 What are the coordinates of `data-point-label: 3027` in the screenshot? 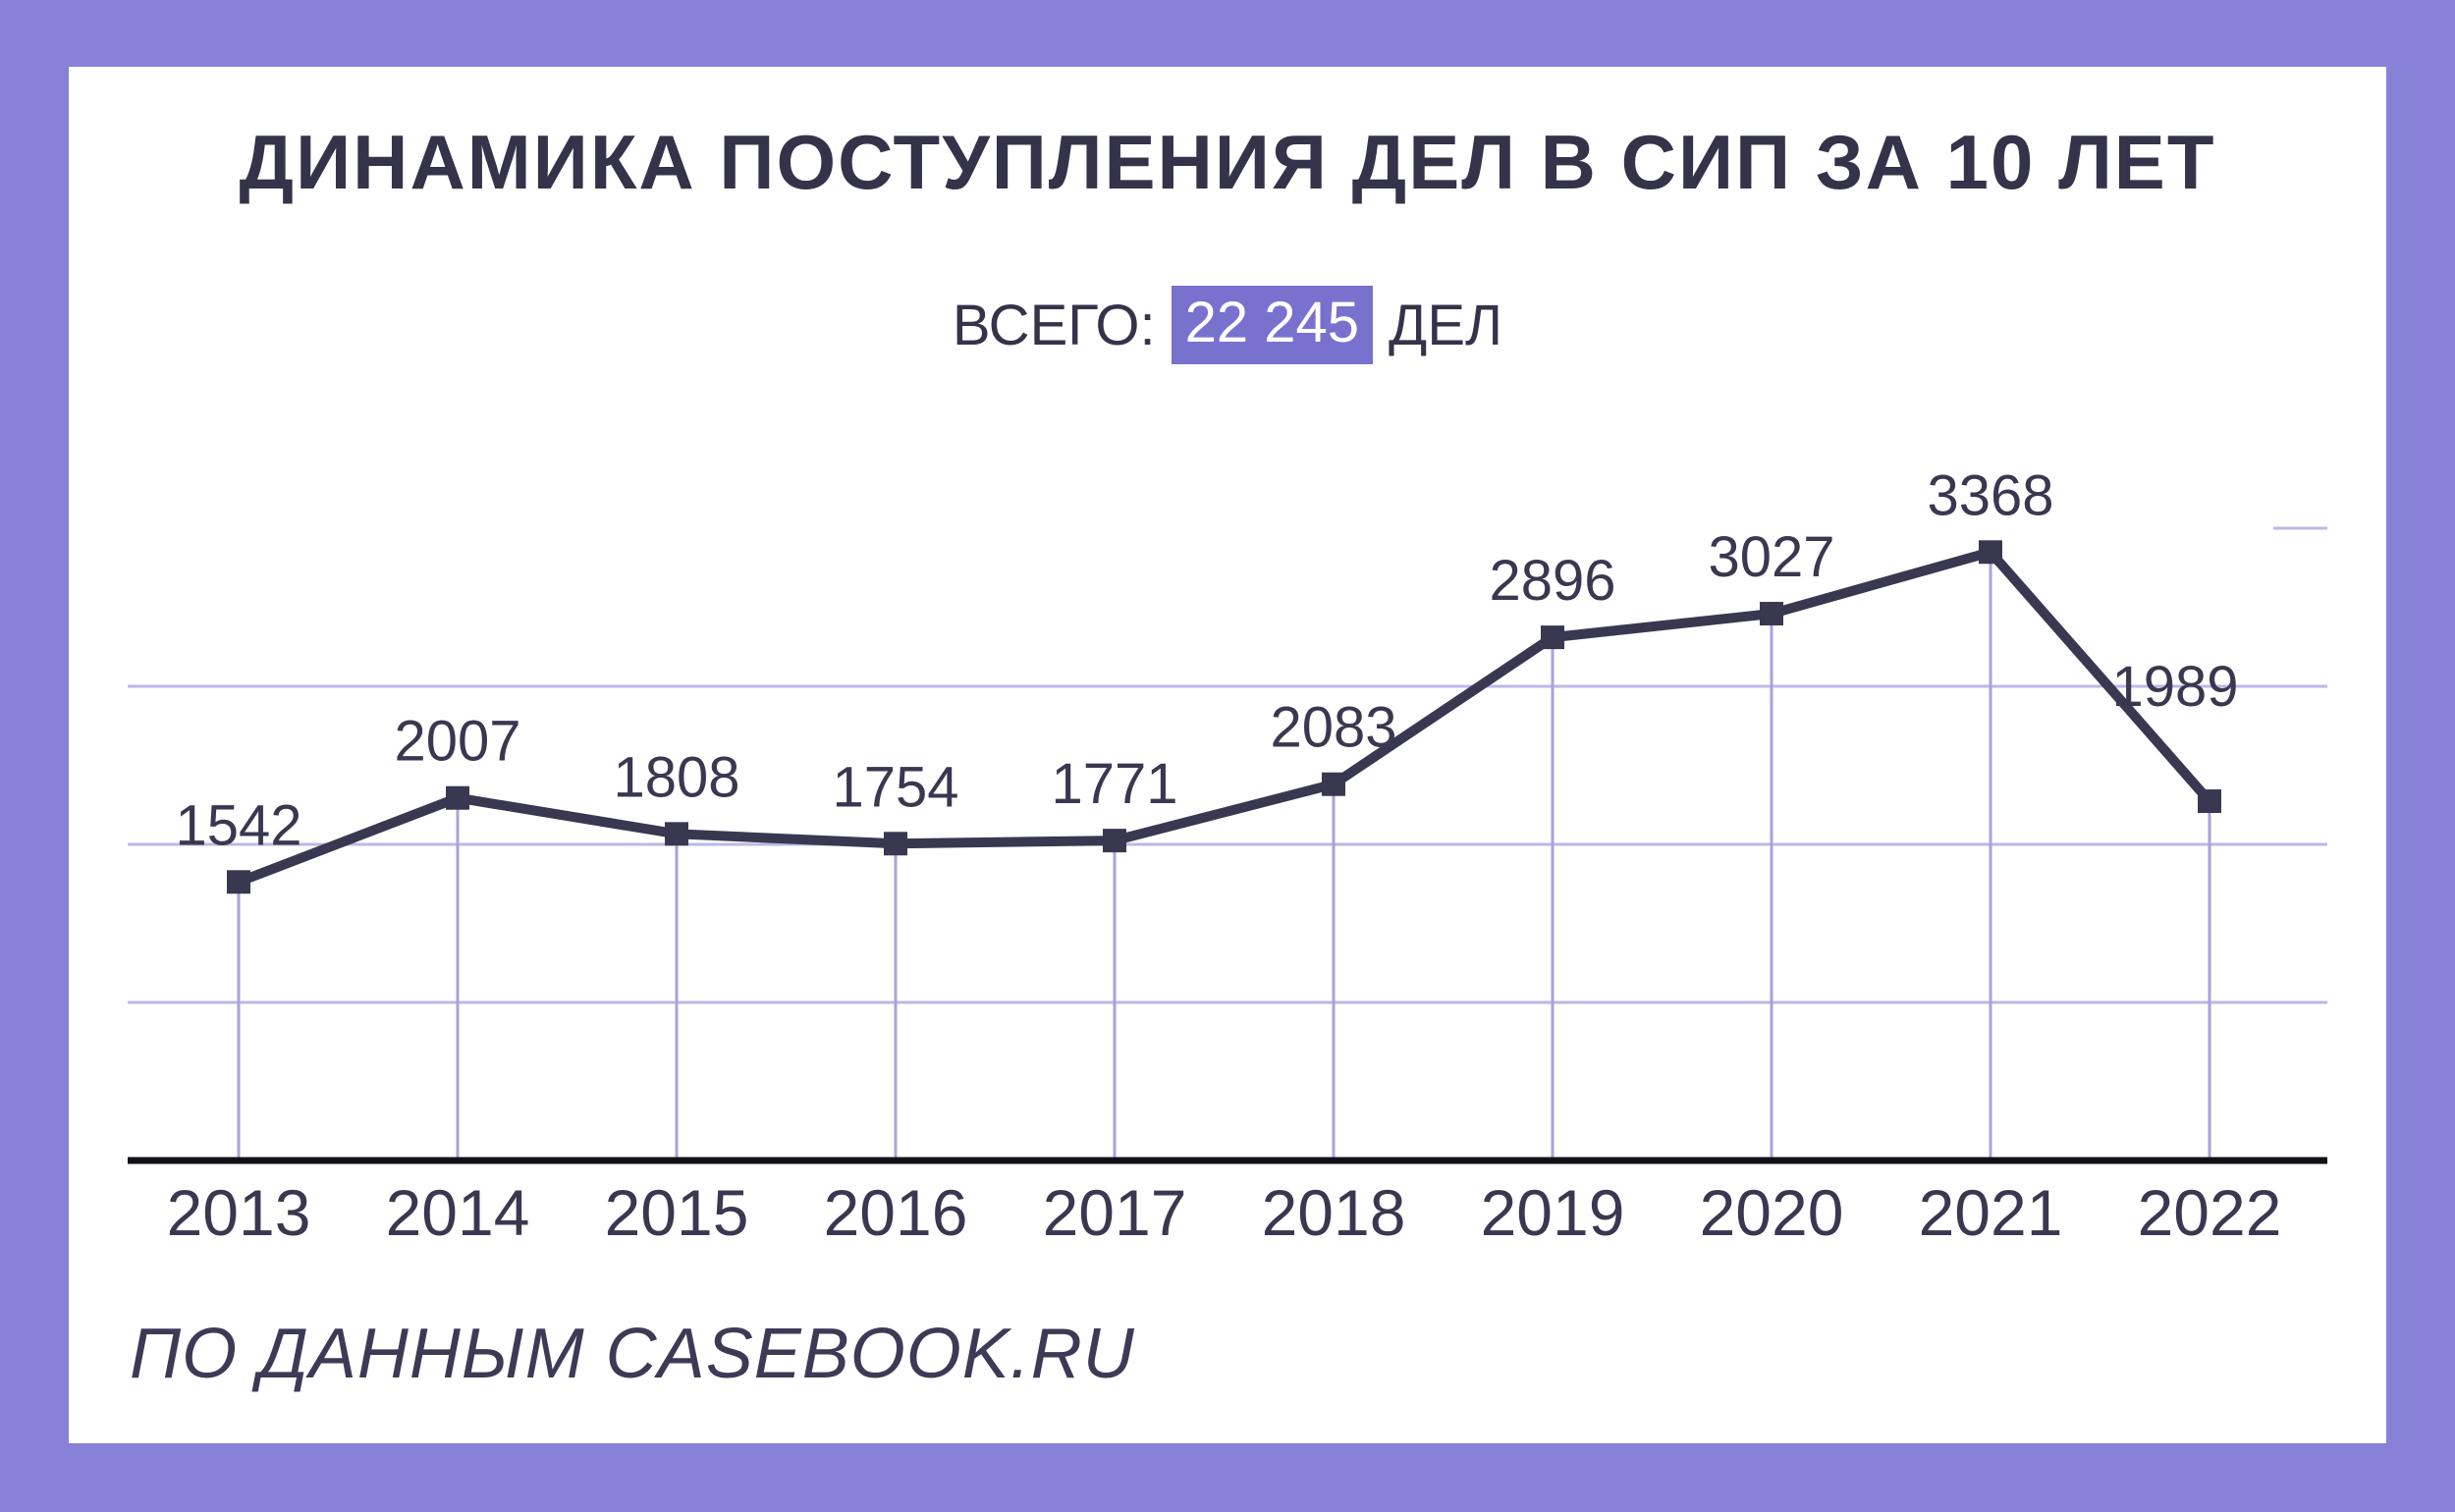 It's located at (1771, 557).